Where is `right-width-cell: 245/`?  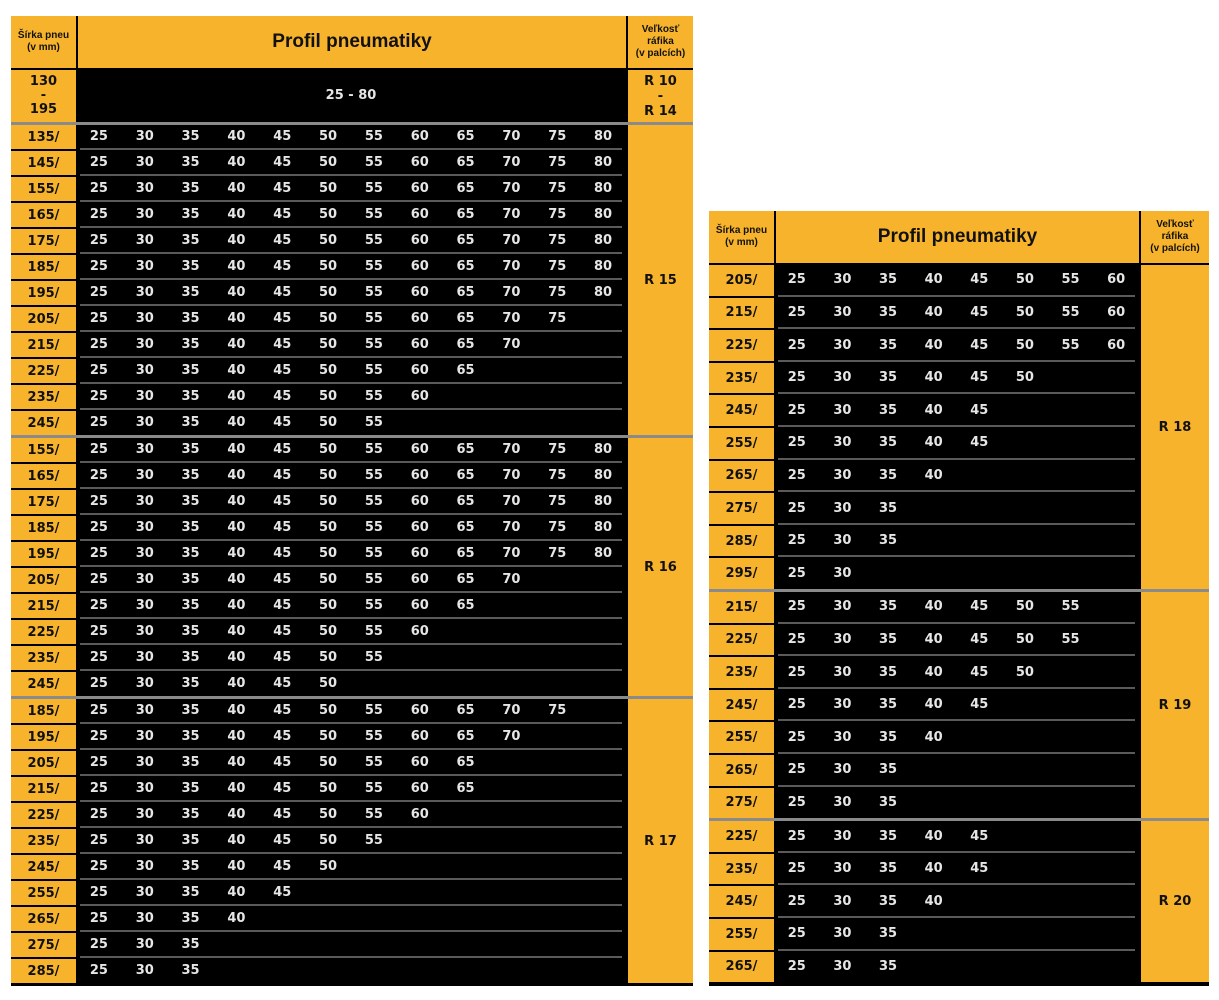
right-width-cell: 245/ is located at coordinates (741, 901).